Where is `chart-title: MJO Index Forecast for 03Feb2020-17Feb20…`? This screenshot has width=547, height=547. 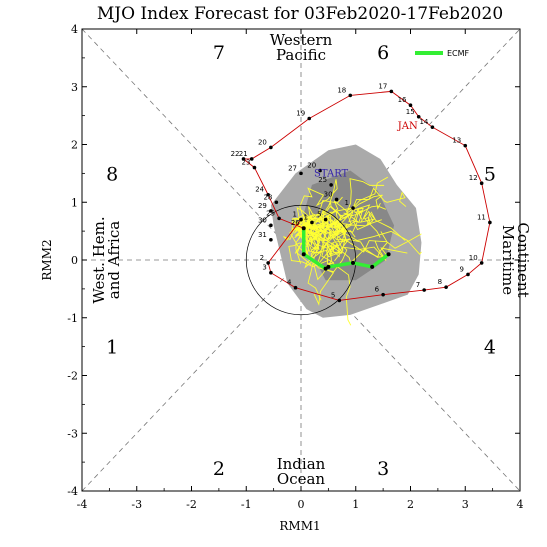 chart-title: MJO Index Forecast for 03Feb2020-17Feb20… is located at coordinates (300, 14).